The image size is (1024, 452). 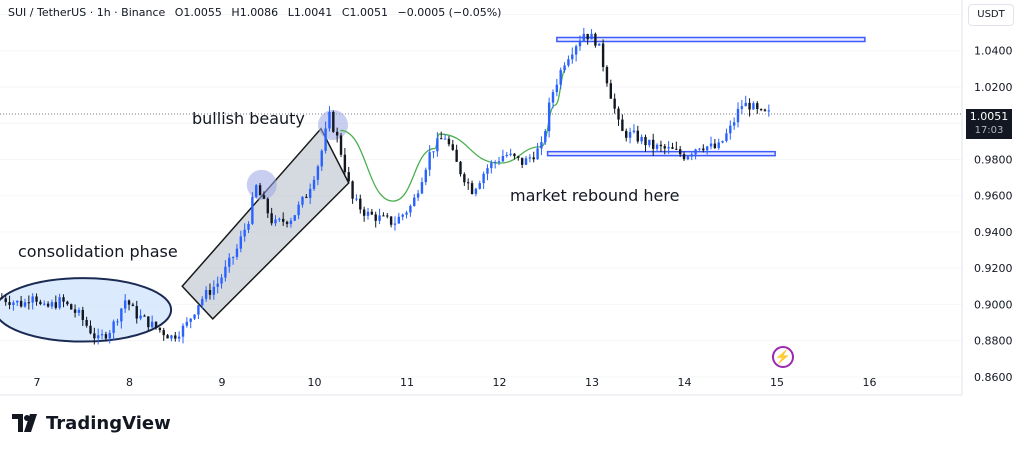 What do you see at coordinates (783, 357) in the screenshot?
I see `flash-icon: ⚡` at bounding box center [783, 357].